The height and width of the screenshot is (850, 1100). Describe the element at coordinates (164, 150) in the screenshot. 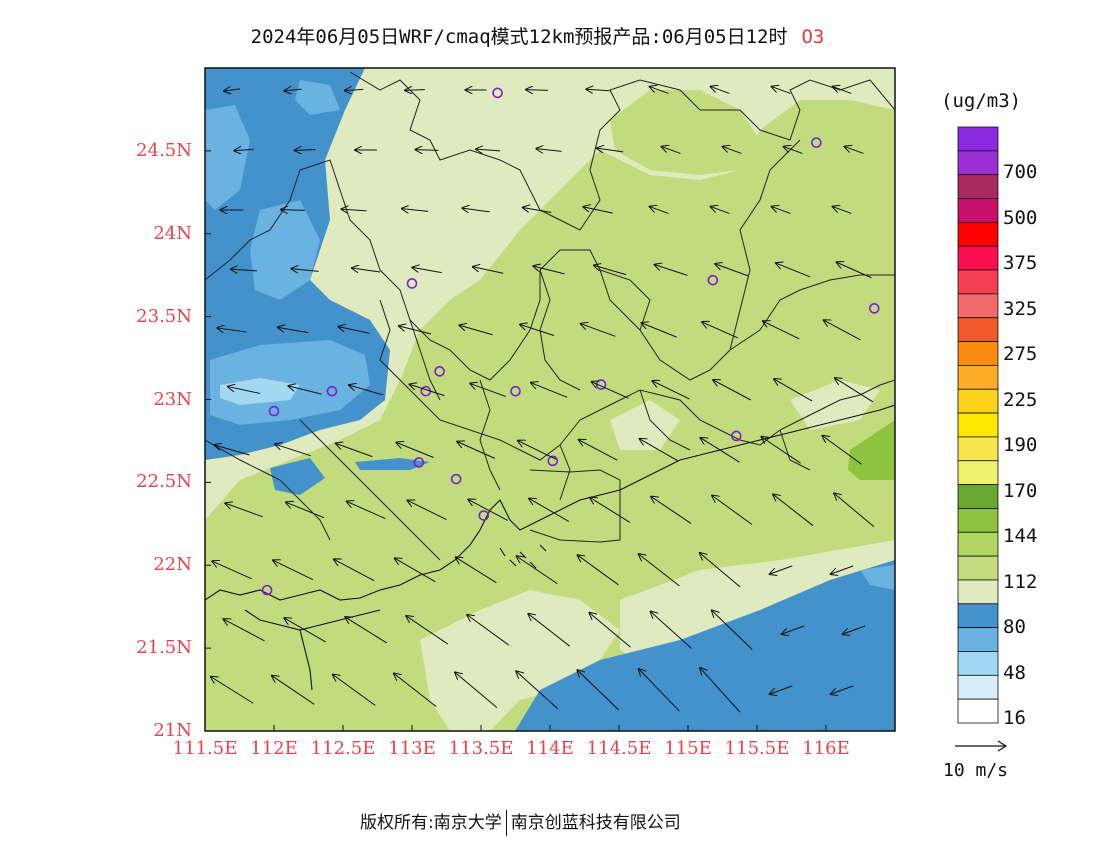

I see `lat-label: 24.5N` at that location.